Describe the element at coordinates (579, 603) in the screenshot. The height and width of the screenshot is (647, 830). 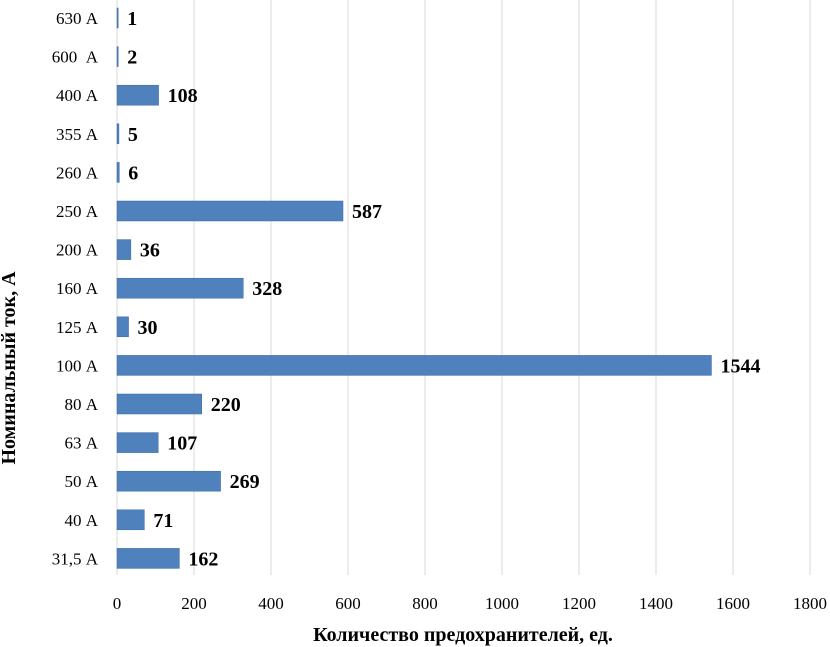
I see `x-tick-label: 1200` at that location.